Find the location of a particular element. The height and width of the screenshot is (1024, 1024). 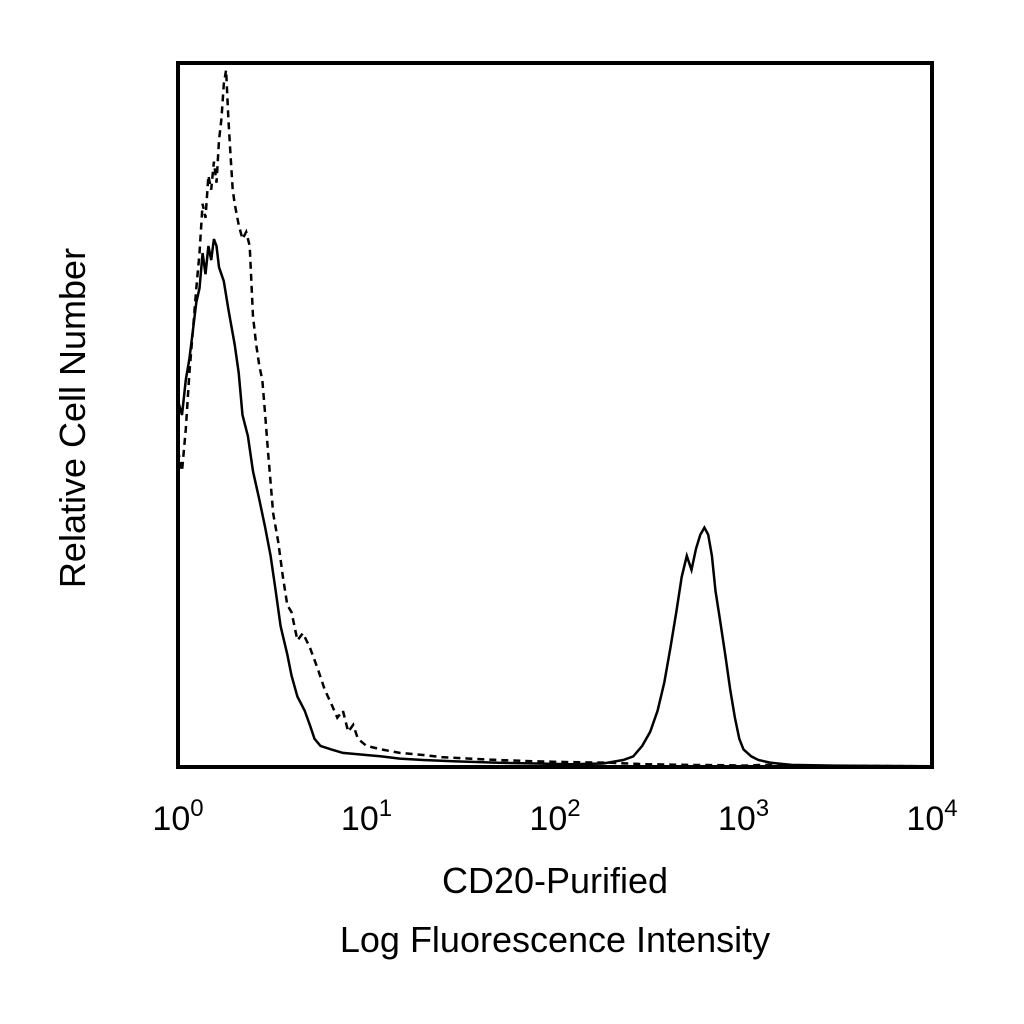

x-tick-label: 10¹ is located at coordinates (366, 816).